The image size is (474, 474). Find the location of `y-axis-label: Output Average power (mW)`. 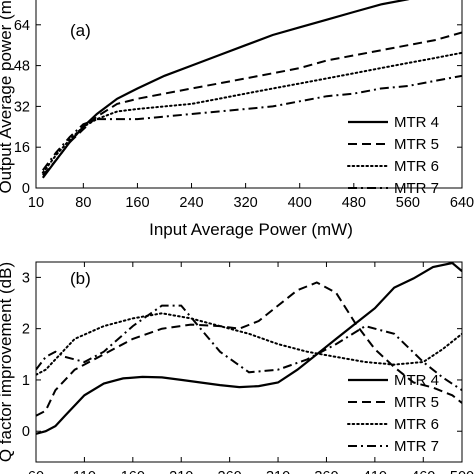

y-axis-label: Output Average power (mW) is located at coordinates (7, 97).